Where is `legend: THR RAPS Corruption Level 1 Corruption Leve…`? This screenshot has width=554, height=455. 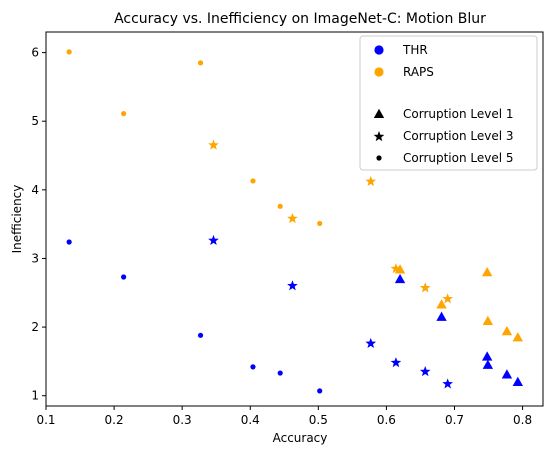 legend: THR RAPS Corruption Level 1 Corruption Leve… is located at coordinates (448, 103).